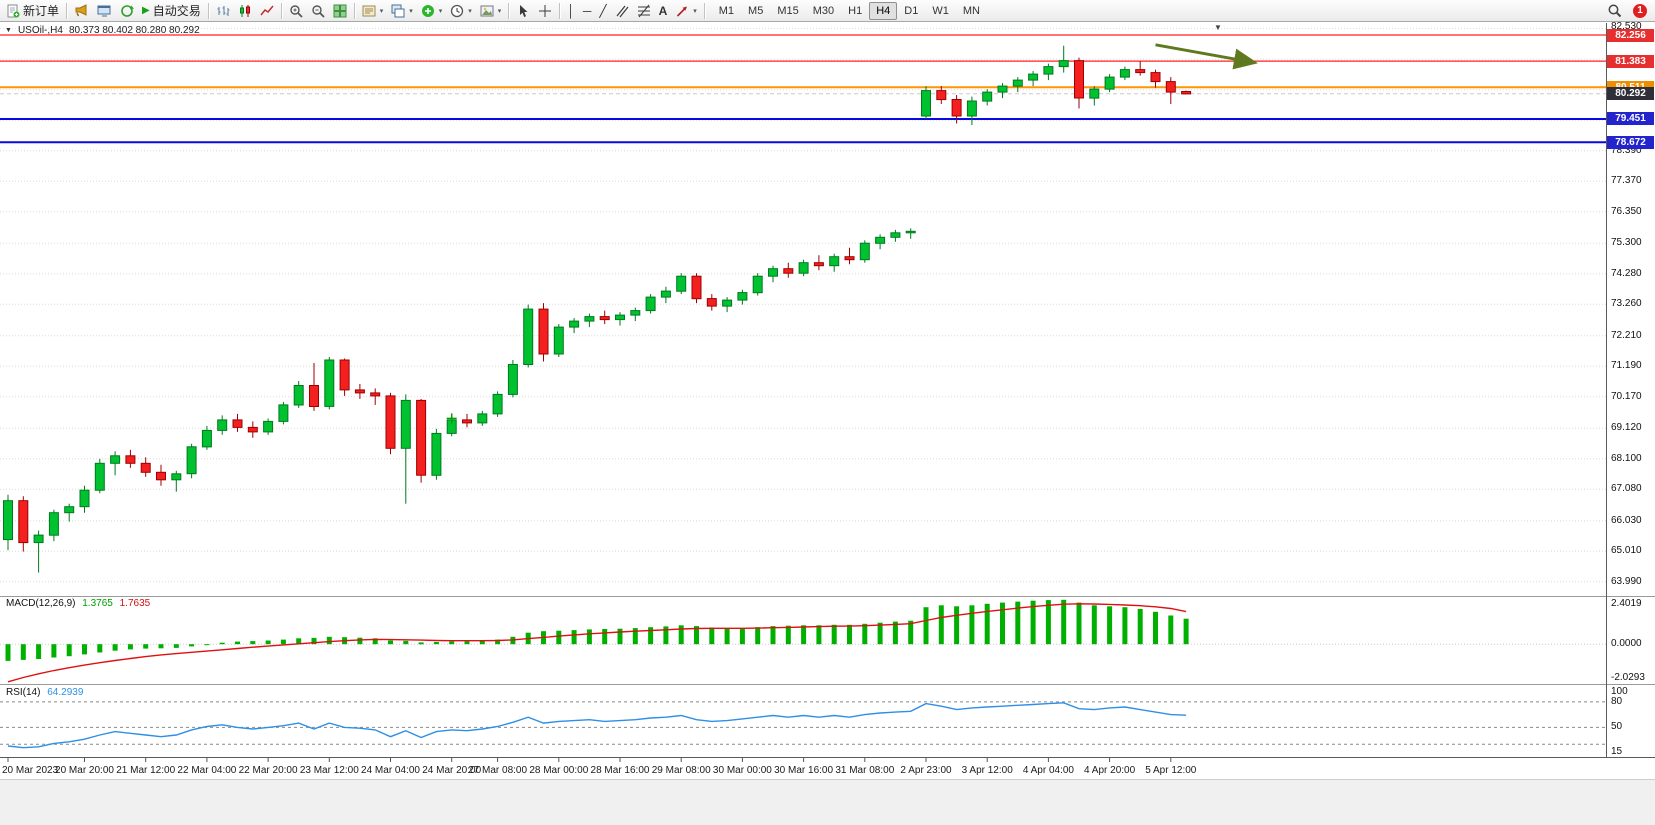 This screenshot has width=1655, height=825. I want to click on charts-list-button: ▾, so click(402, 11).